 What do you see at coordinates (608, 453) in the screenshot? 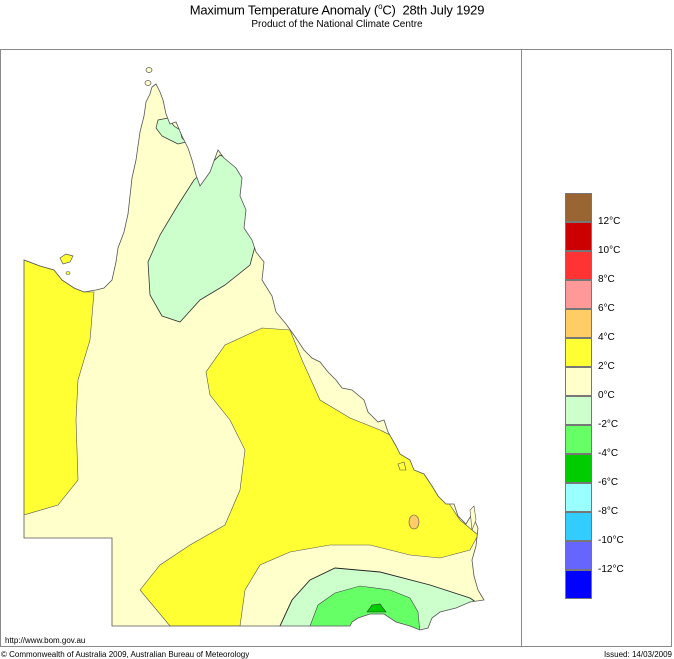
I see `legend-label-m4: -4°C` at bounding box center [608, 453].